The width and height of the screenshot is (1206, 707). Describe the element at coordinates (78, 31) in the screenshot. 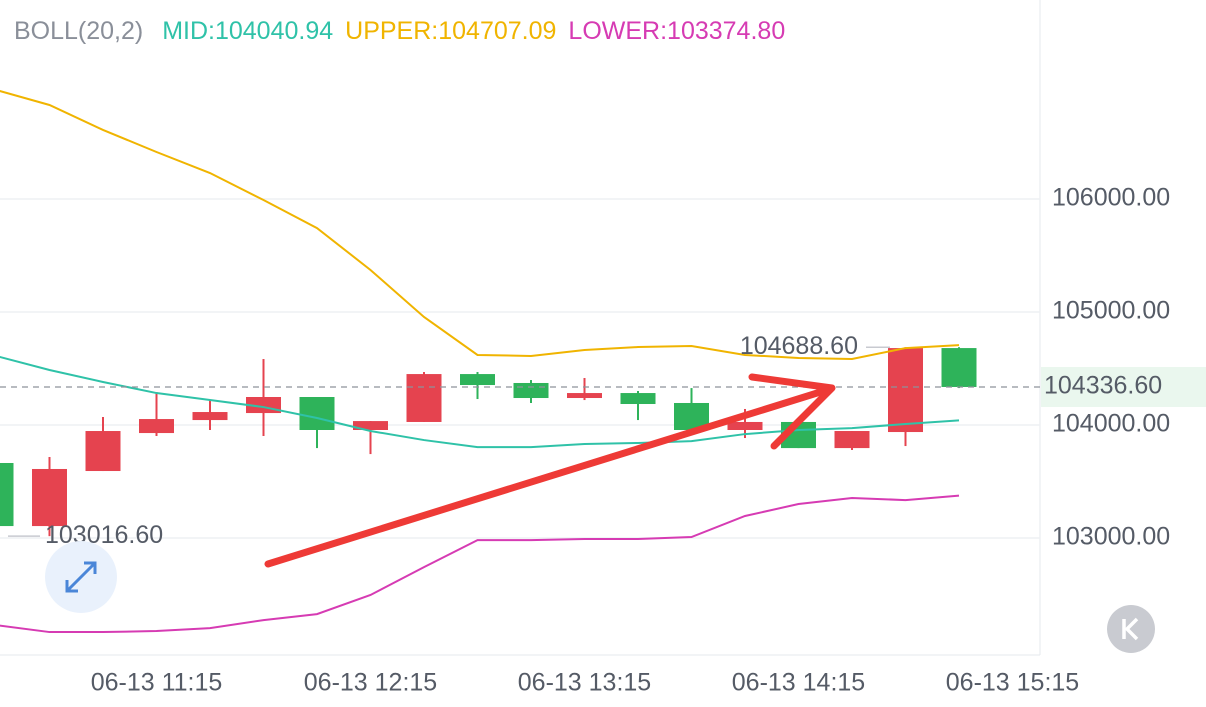

I see `indicator-label: BOLL(20,2)` at that location.